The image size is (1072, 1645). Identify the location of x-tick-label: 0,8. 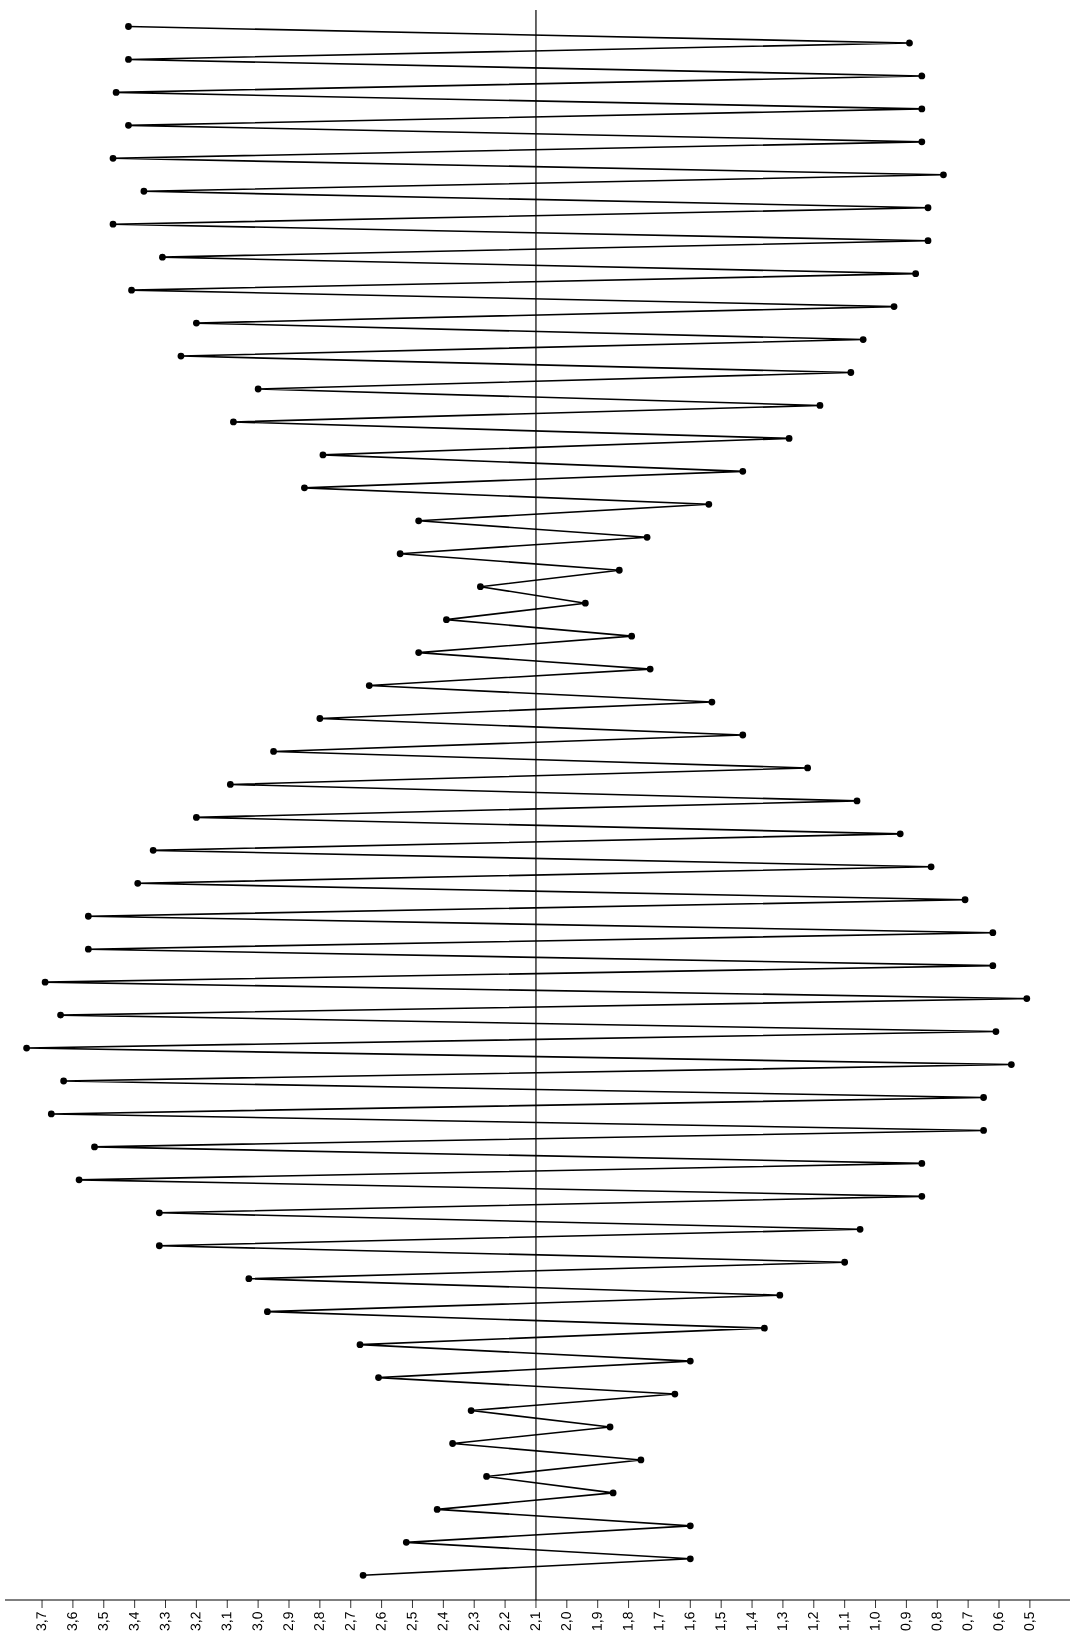
(937, 1621).